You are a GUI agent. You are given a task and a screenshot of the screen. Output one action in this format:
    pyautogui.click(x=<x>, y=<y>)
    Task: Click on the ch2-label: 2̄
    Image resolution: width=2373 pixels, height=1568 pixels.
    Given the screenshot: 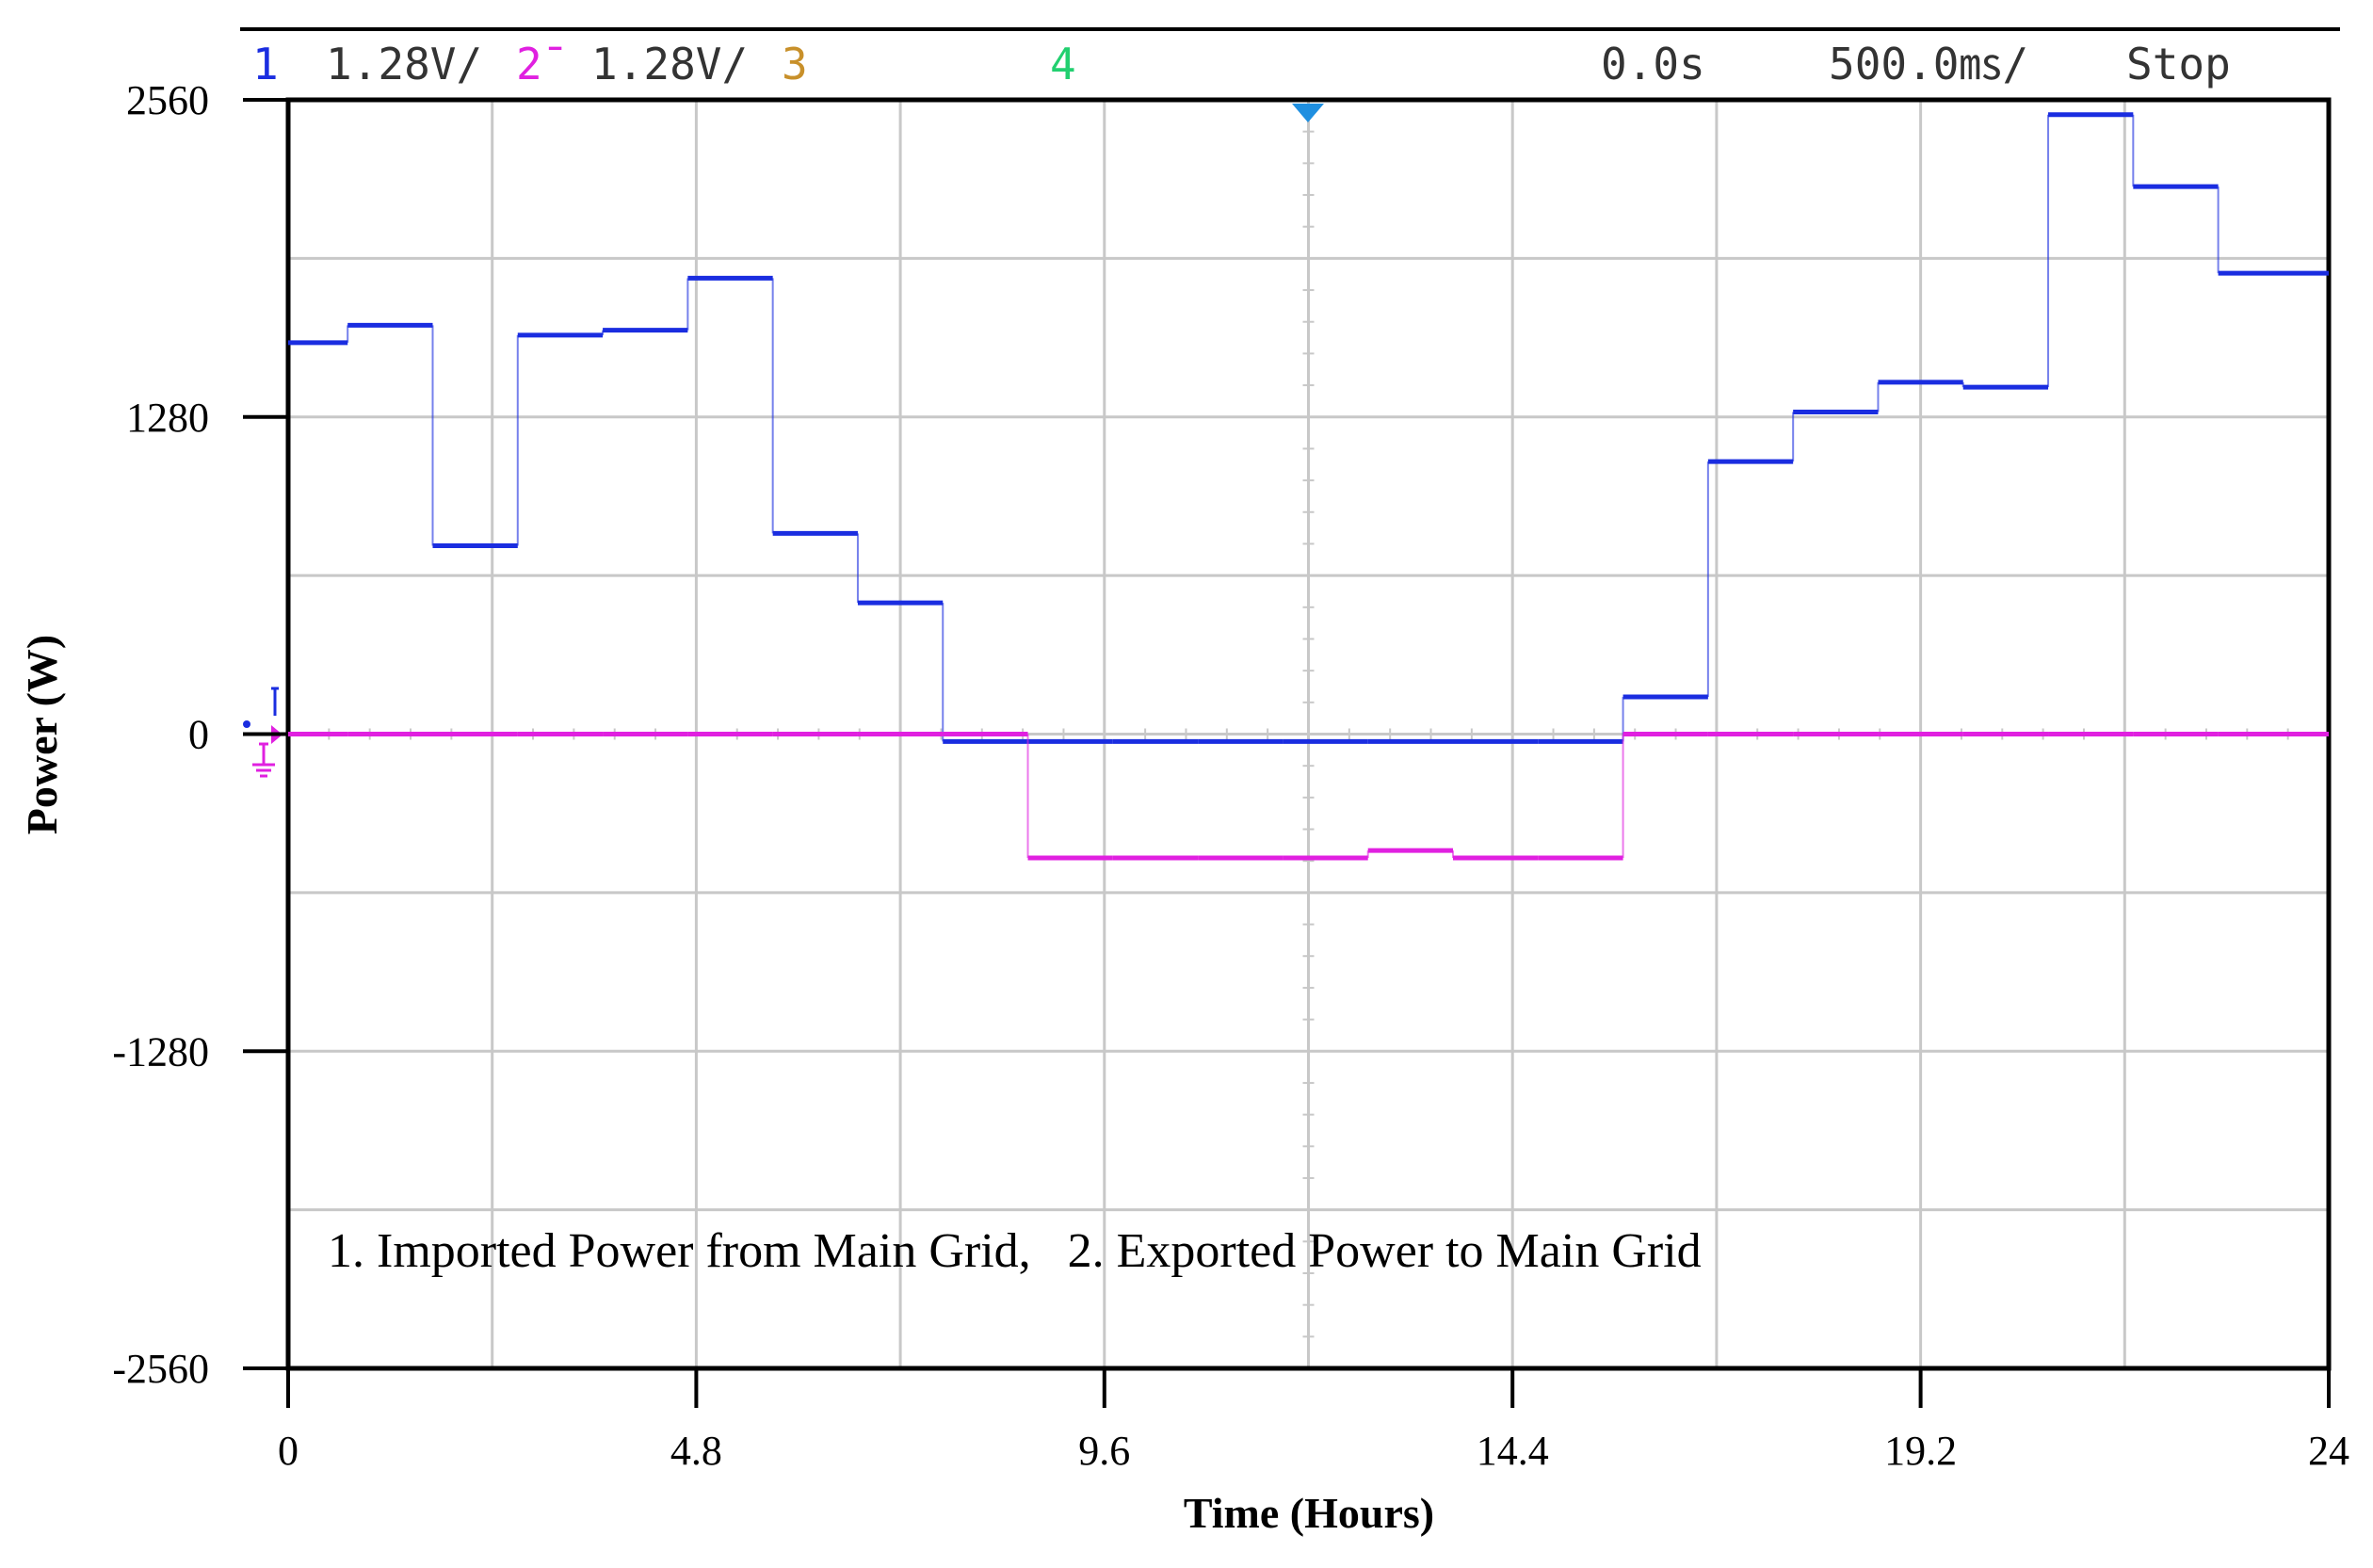 What is the action you would take?
    pyautogui.click(x=539, y=64)
    